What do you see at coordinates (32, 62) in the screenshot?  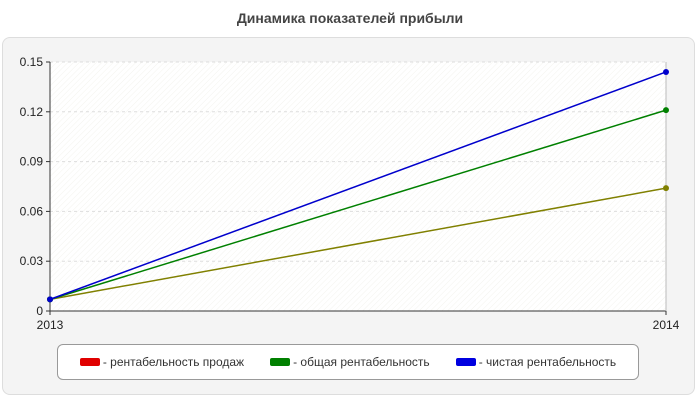 I see `y-tick-label-5: 0.15` at bounding box center [32, 62].